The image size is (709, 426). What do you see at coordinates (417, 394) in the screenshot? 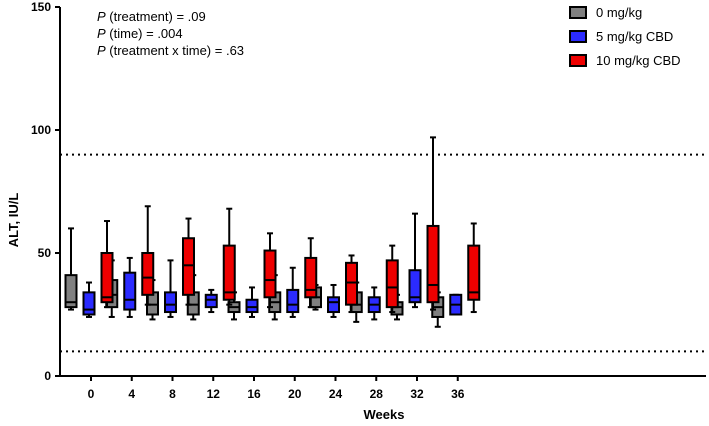
I see `x-tick-label: 32` at bounding box center [417, 394].